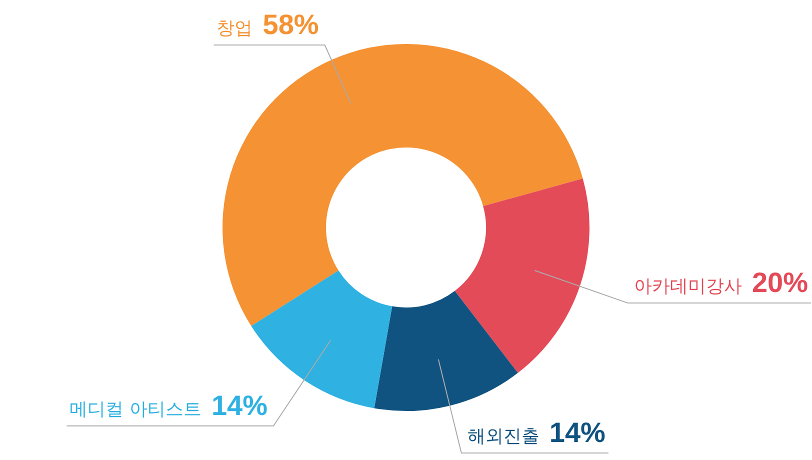  I want to click on slice-label: 메디컬 아티스트, so click(136, 409).